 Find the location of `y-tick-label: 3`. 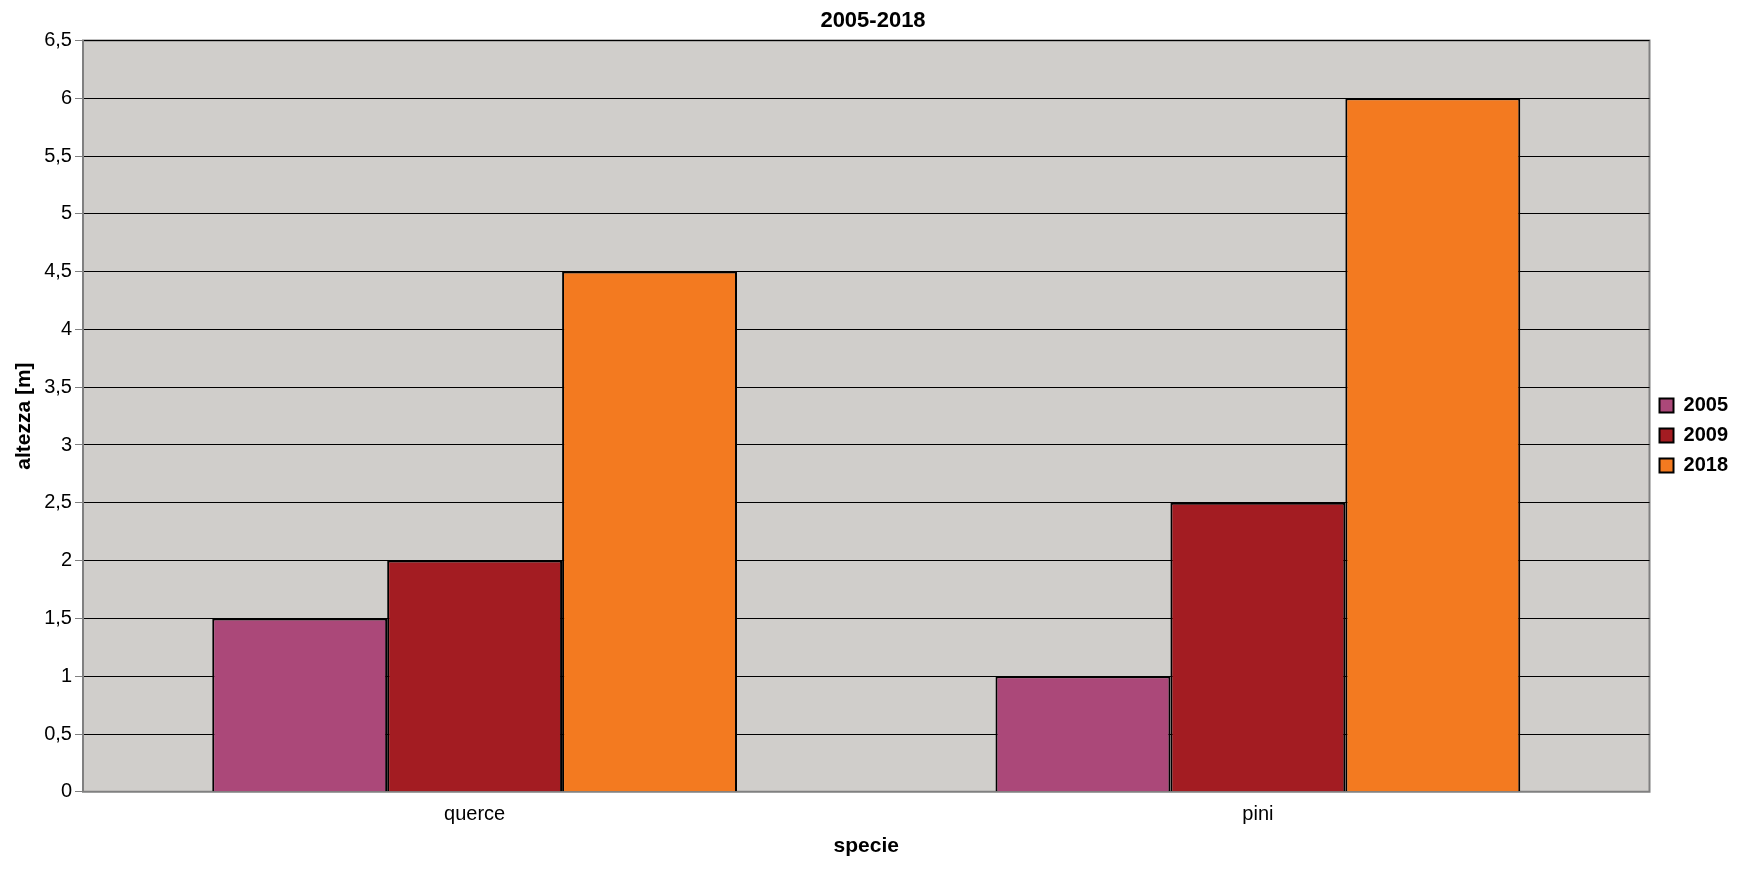

y-tick-label: 3 is located at coordinates (66, 443).